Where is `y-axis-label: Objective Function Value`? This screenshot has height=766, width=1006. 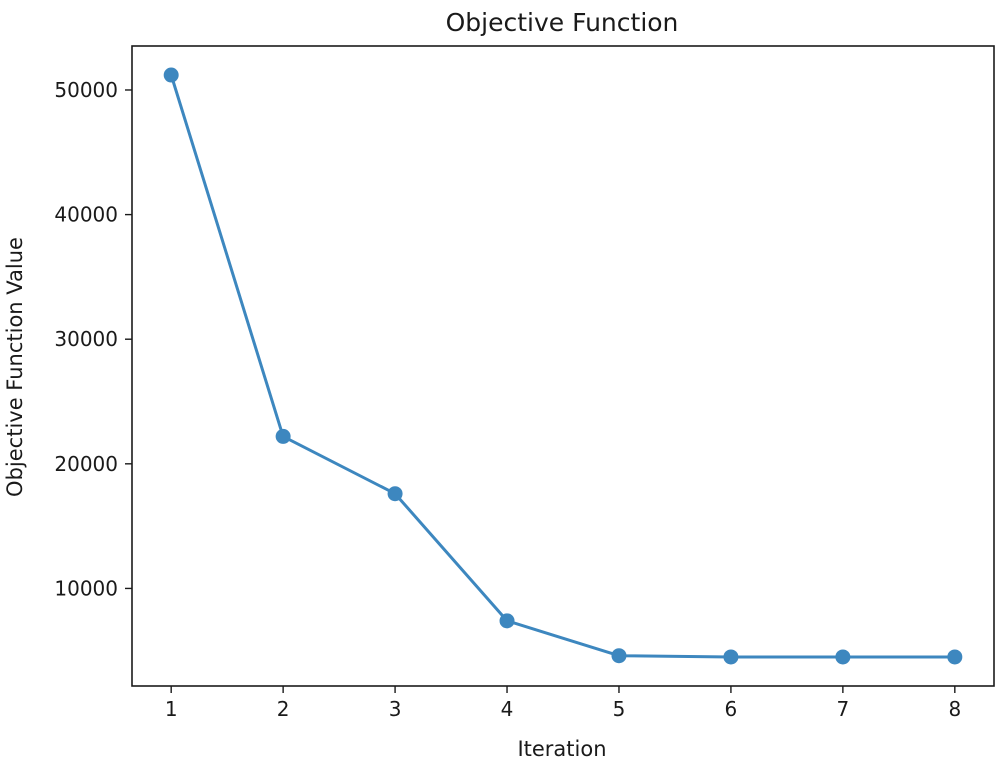
y-axis-label: Objective Function Value is located at coordinates (15, 367).